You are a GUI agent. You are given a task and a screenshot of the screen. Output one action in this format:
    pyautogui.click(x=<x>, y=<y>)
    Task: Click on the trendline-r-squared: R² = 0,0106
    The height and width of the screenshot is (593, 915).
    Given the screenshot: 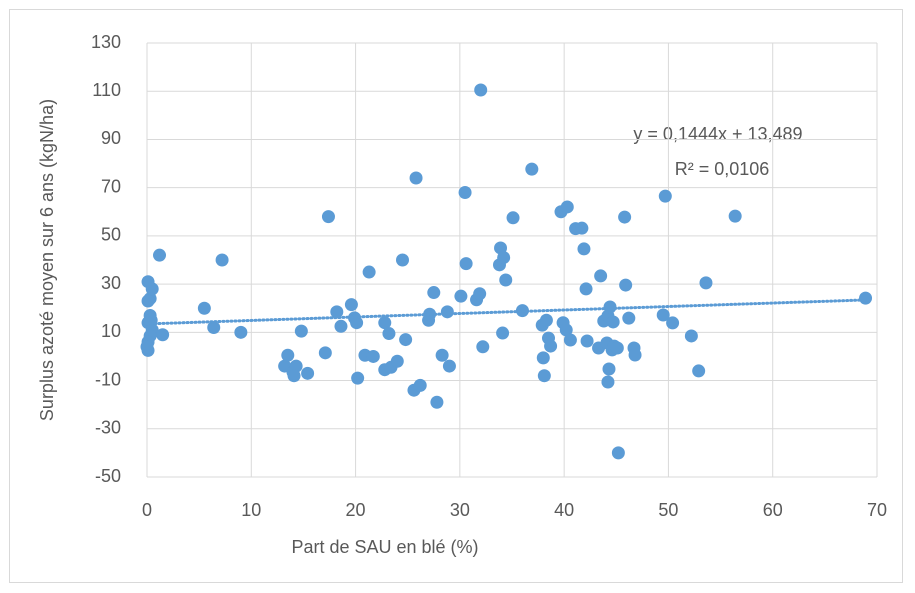 What is the action you would take?
    pyautogui.click(x=722, y=169)
    